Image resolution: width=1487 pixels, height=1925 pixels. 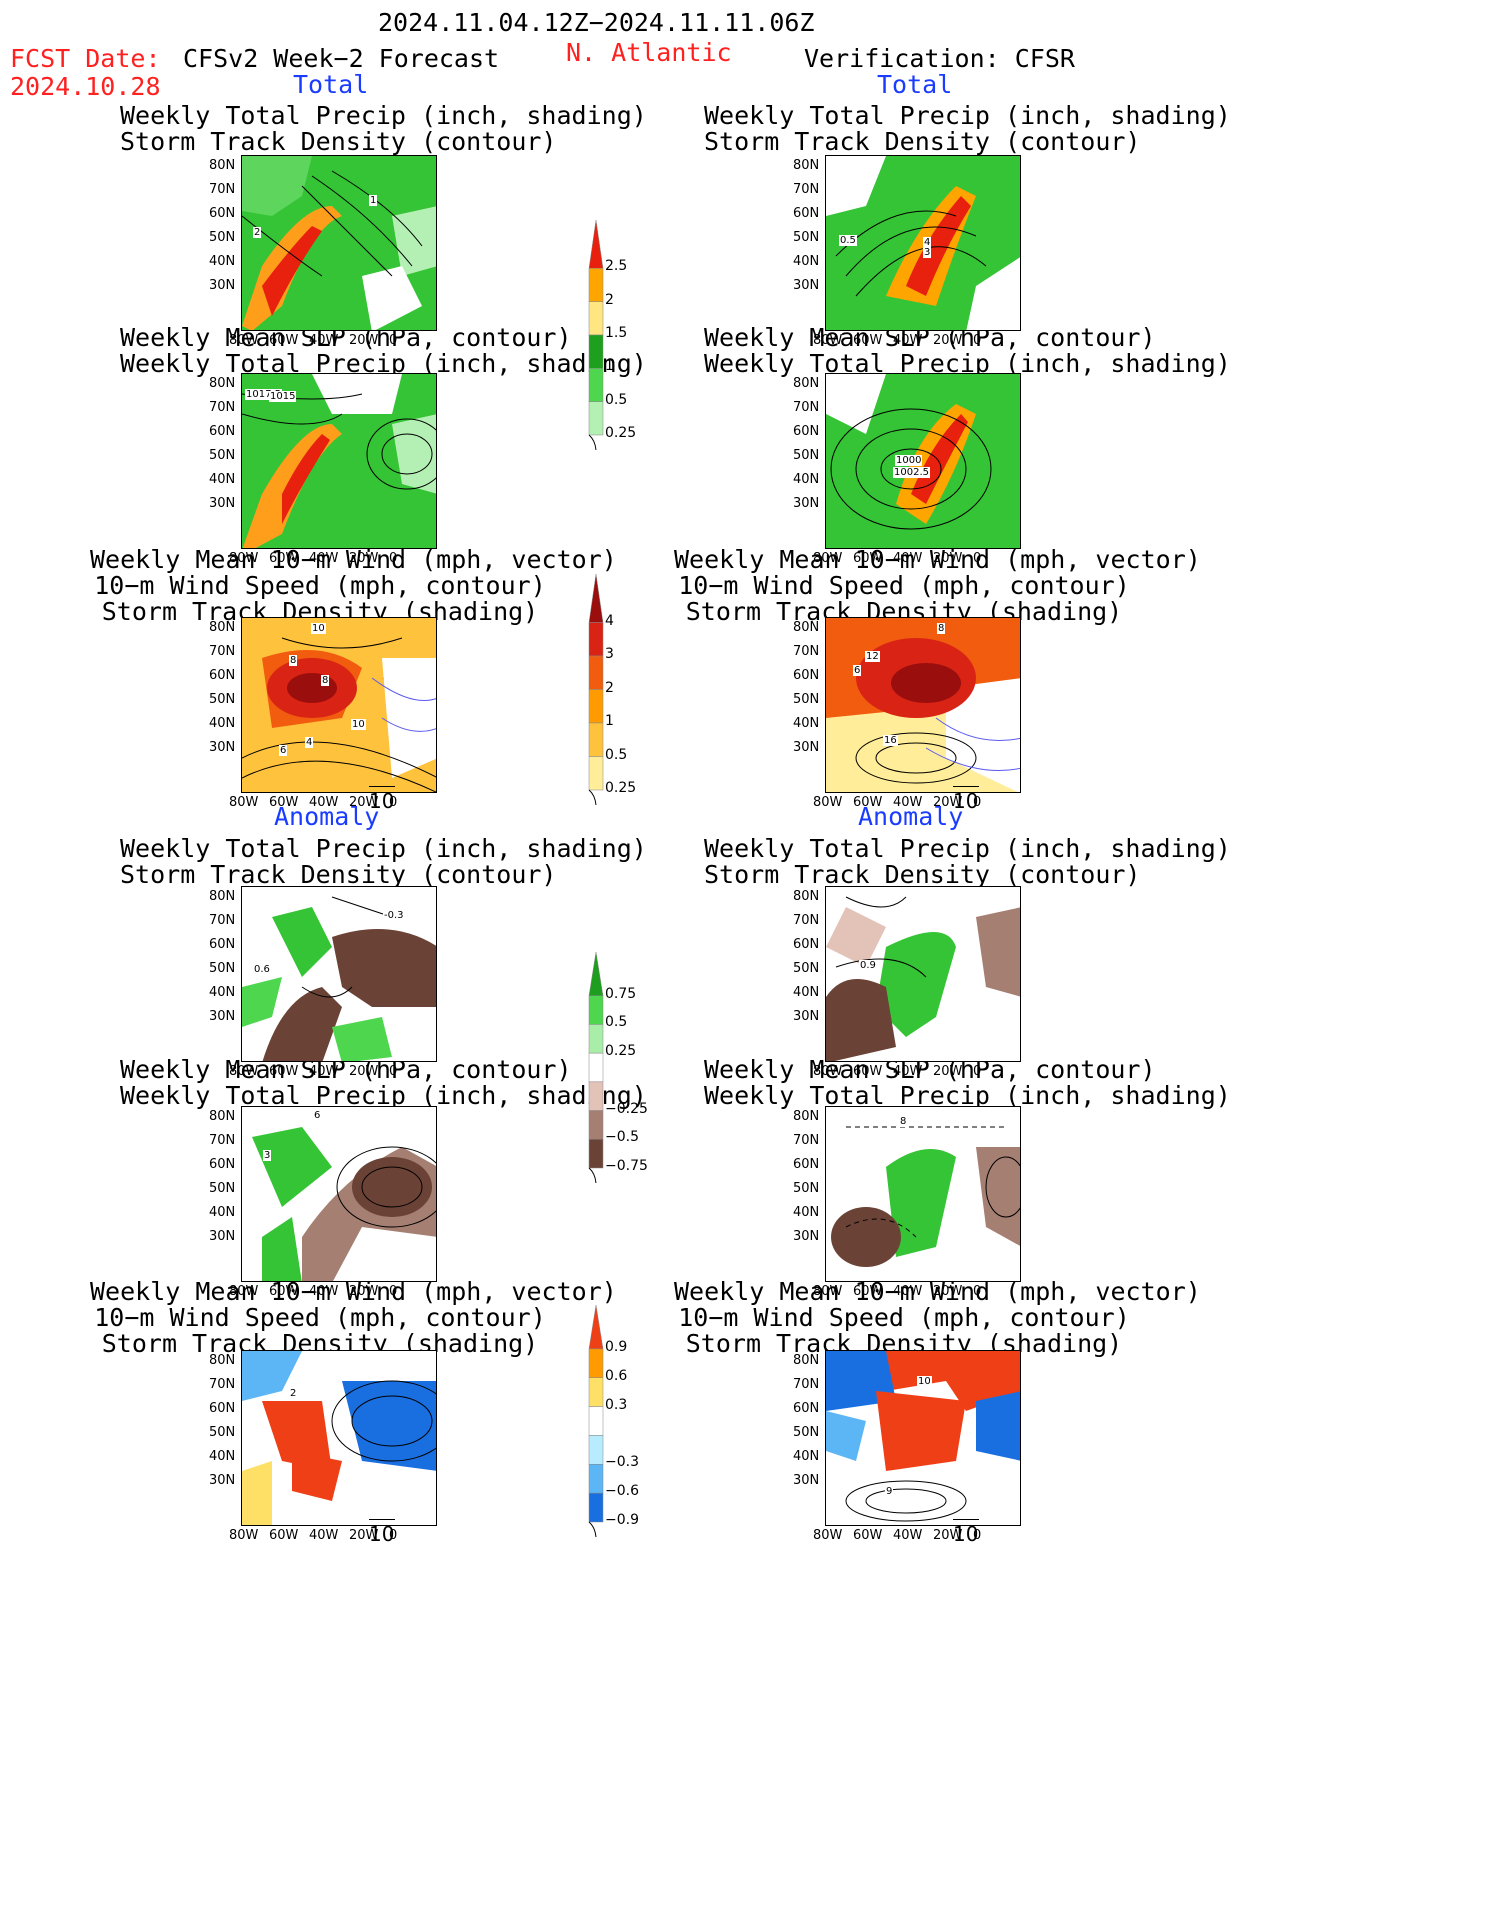 I want to click on map-l-precip-track, so click(x=339, y=243).